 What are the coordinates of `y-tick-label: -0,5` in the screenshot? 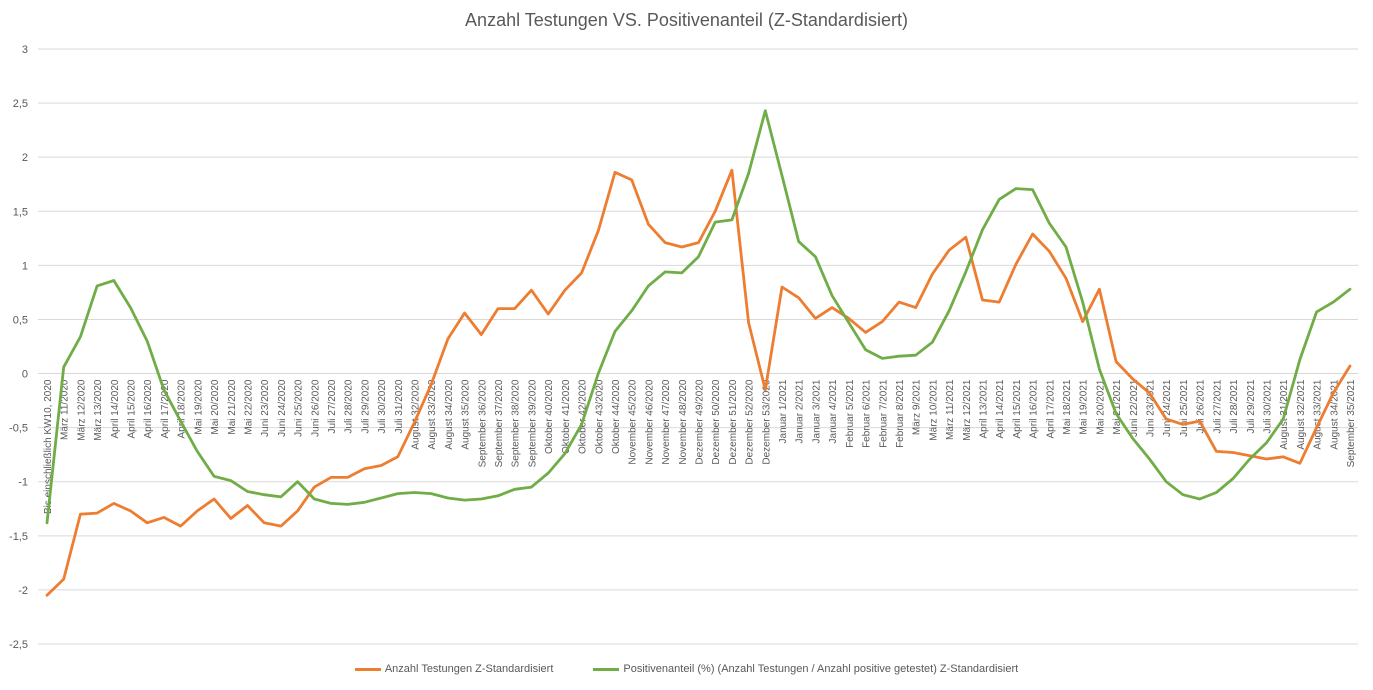 It's located at (18, 429).